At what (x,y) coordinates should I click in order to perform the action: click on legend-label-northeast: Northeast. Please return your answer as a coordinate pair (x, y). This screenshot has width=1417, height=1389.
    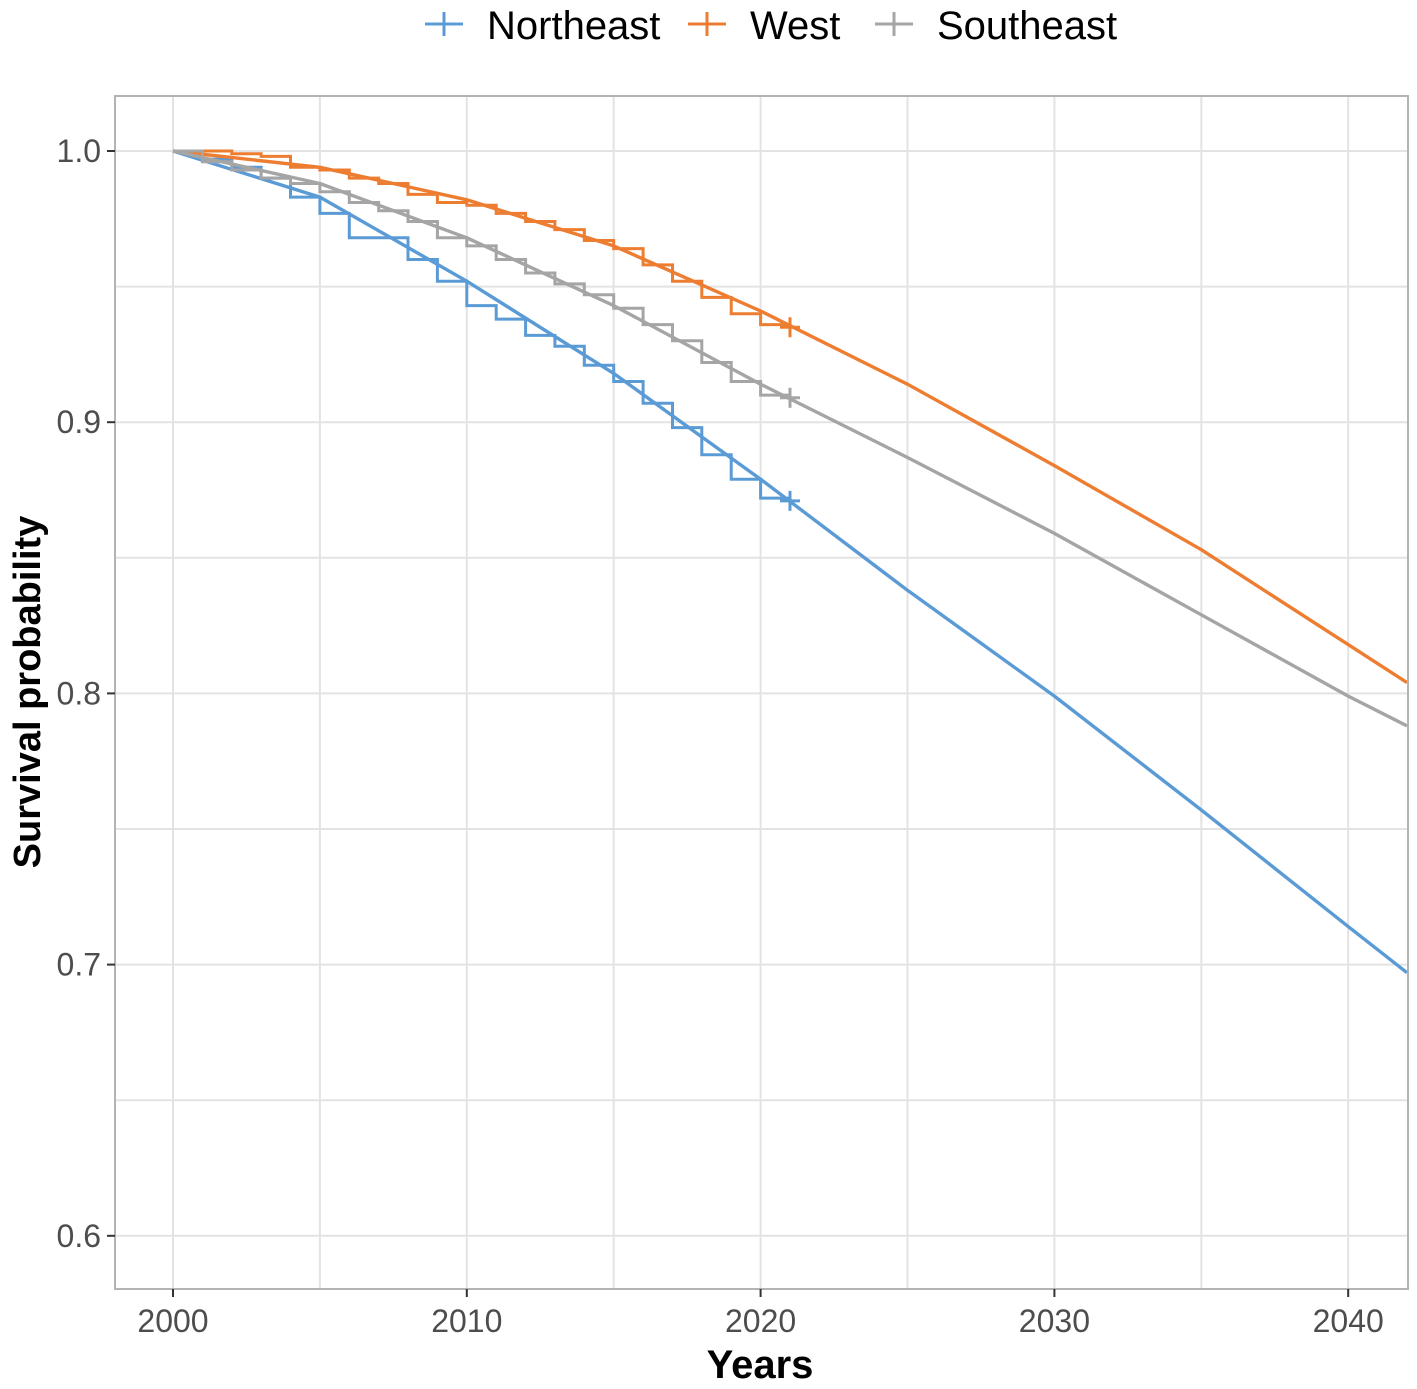
    Looking at the image, I should click on (573, 26).